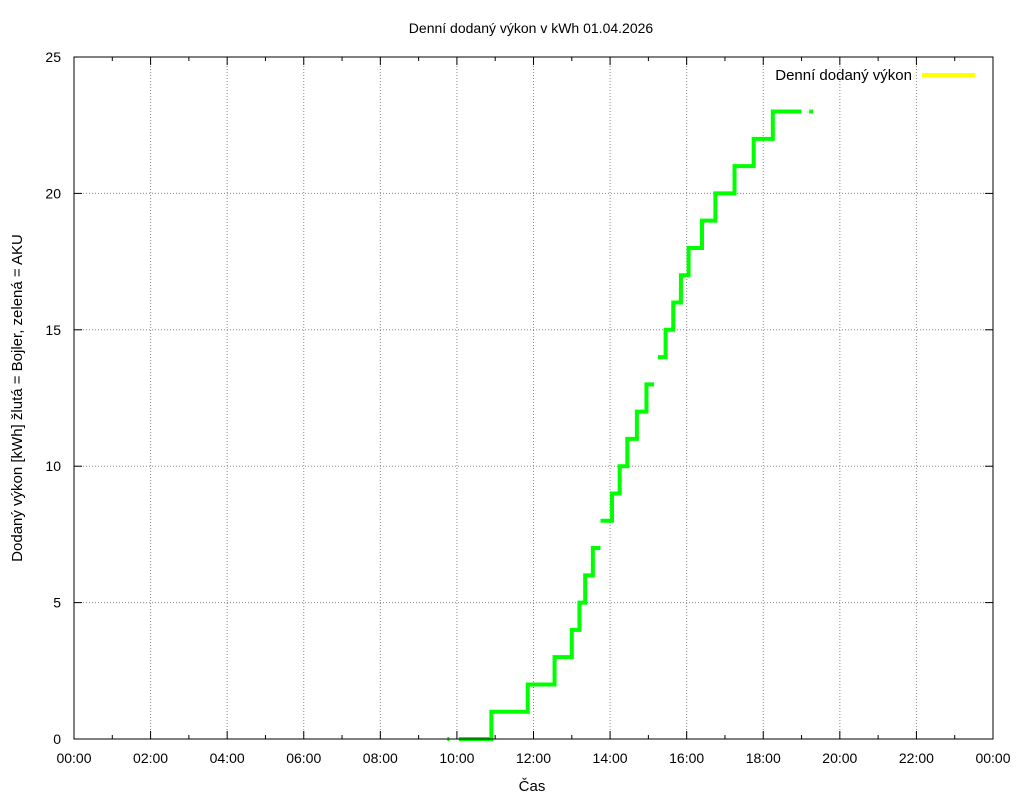 This screenshot has width=1024, height=800. I want to click on y-tick-label: 10, so click(53, 466).